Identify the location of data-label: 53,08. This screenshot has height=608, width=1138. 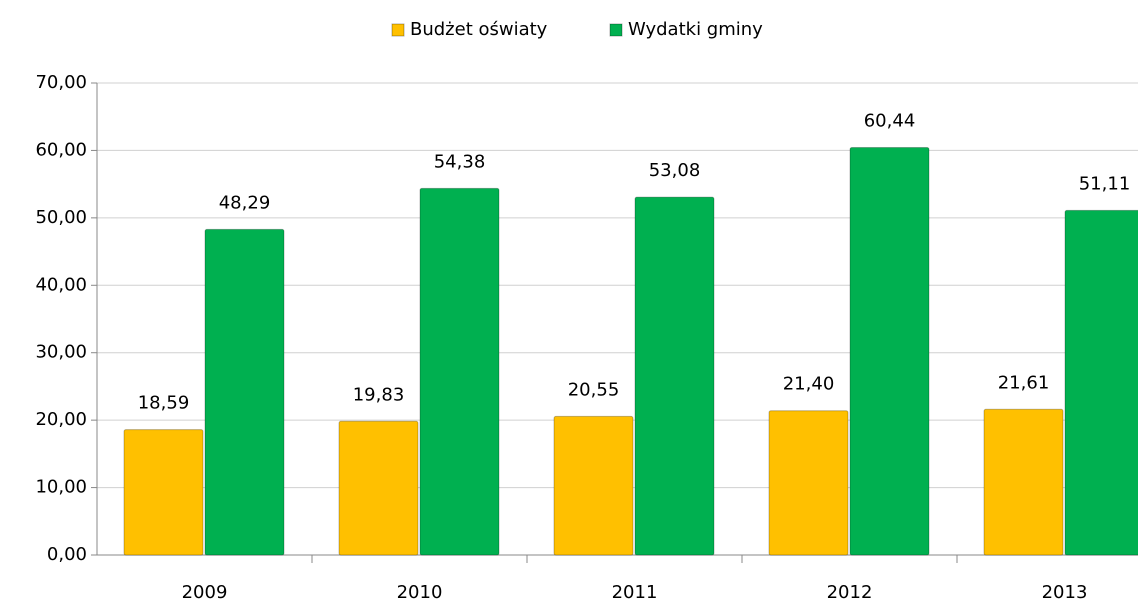
(675, 170).